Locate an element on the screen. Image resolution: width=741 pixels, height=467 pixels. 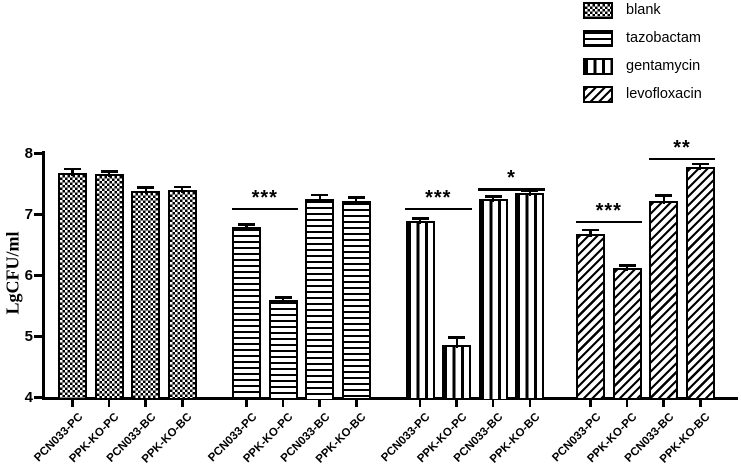
legend-label: levofloxacin is located at coordinates (664, 94).